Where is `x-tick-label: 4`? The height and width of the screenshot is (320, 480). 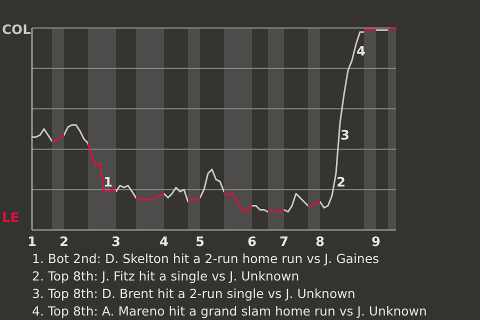 x-tick-label: 4 is located at coordinates (164, 242).